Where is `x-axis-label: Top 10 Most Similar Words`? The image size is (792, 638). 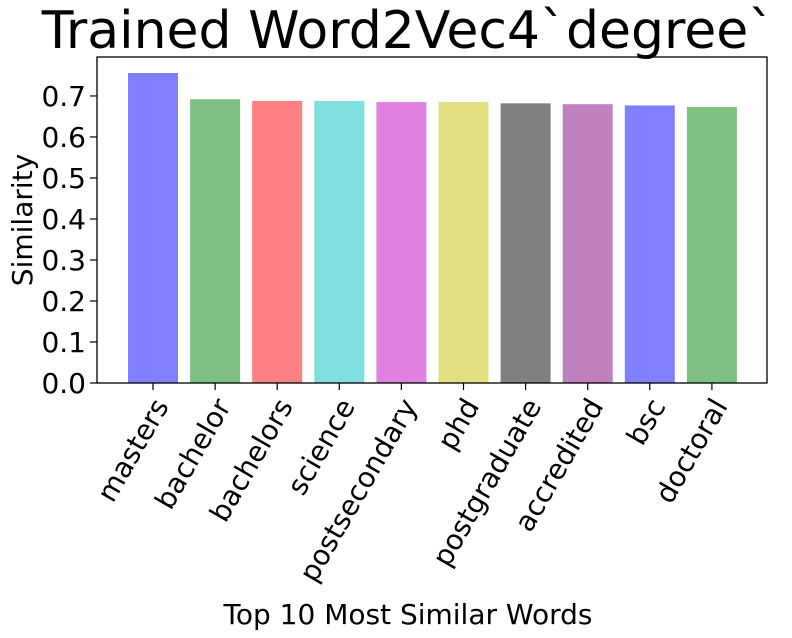
x-axis-label: Top 10 Most Similar Words is located at coordinates (408, 614).